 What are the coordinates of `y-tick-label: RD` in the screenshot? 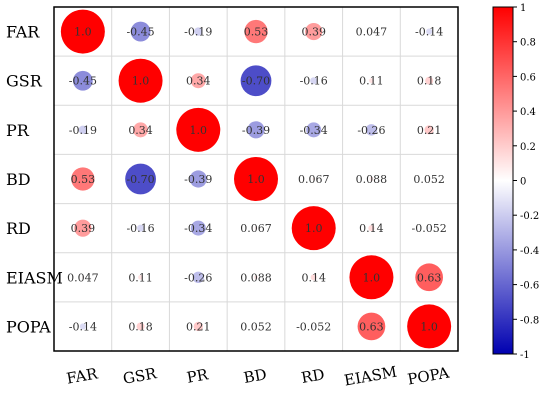 It's located at (18, 228).